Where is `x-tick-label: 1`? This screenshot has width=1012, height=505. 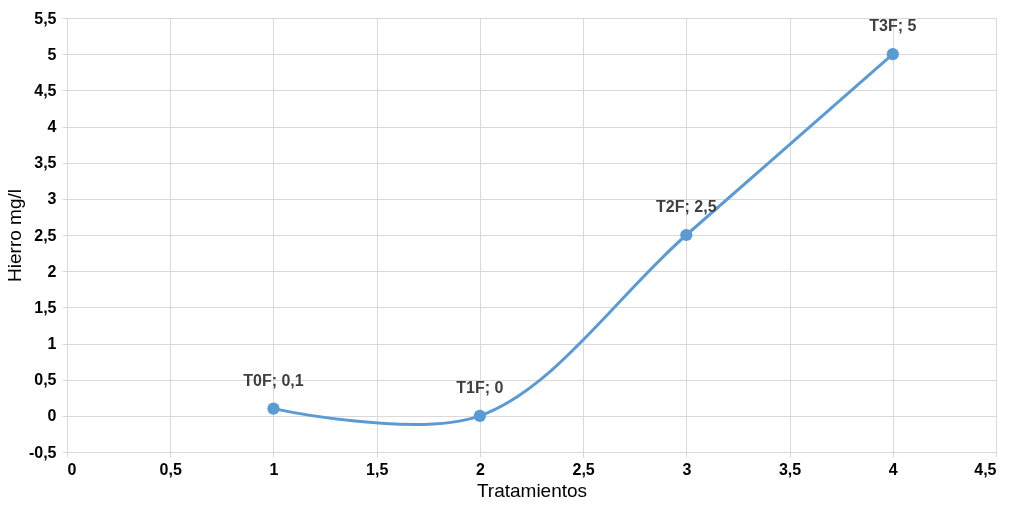
x-tick-label: 1 is located at coordinates (274, 469).